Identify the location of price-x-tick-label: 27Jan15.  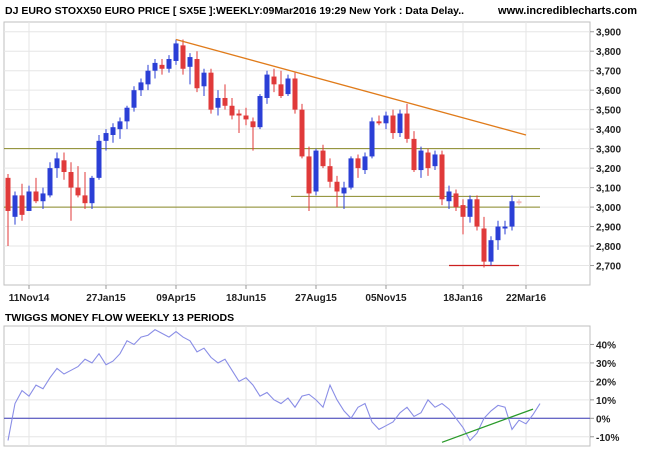
(106, 298).